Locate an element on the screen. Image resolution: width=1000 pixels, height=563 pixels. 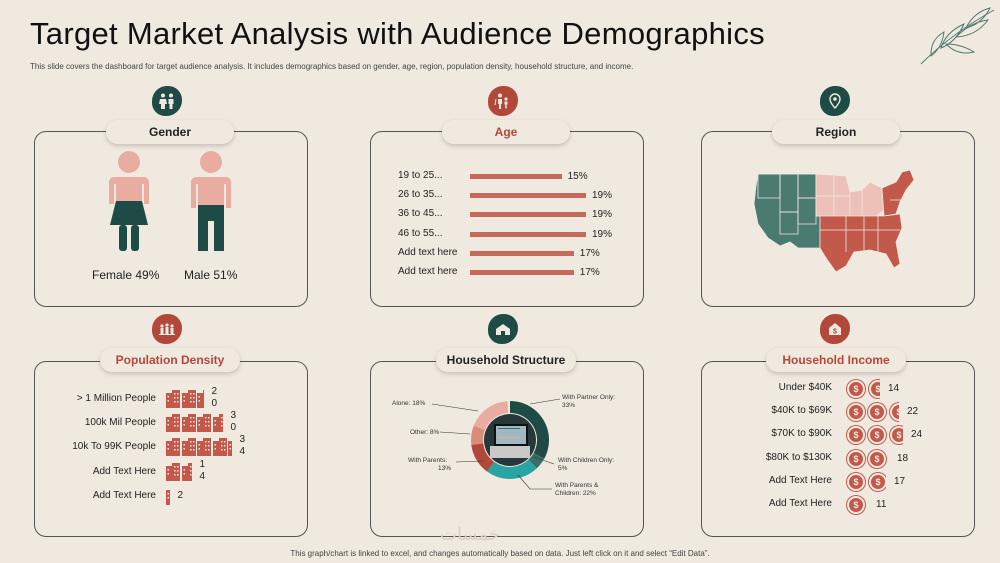
population-density-title: Population Density is located at coordinates (170, 360).